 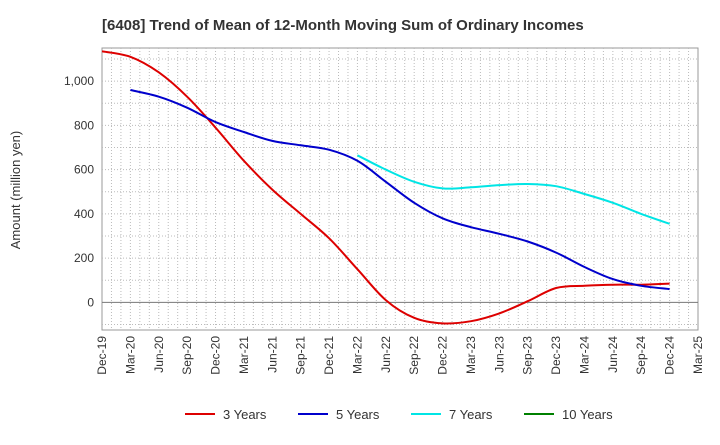 I want to click on x-tick-label: Sep-21, so click(x=301, y=355).